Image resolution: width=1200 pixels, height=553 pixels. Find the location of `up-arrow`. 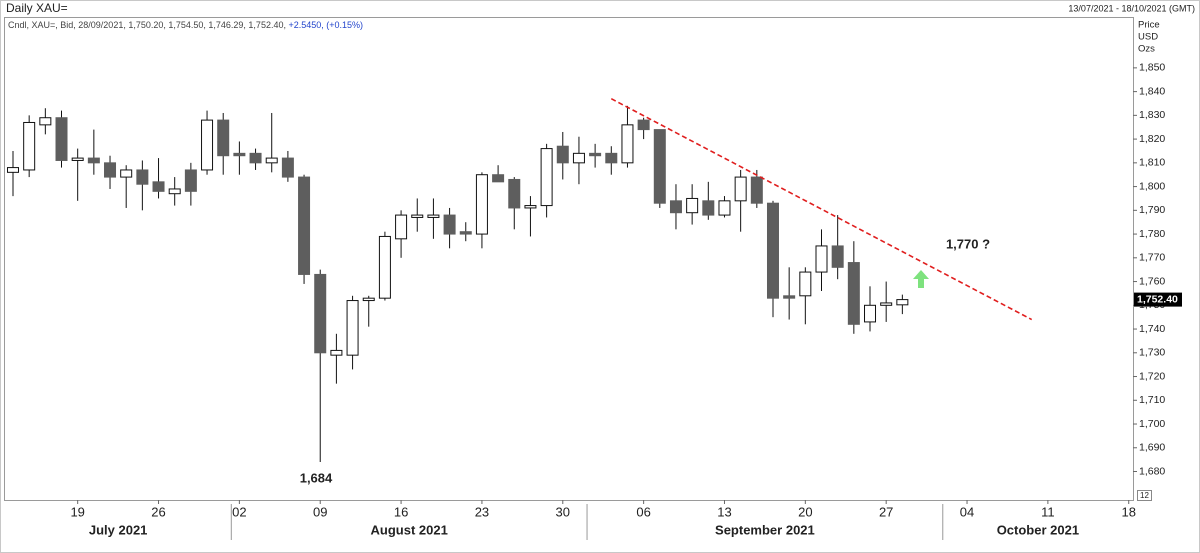

up-arrow is located at coordinates (921, 279).